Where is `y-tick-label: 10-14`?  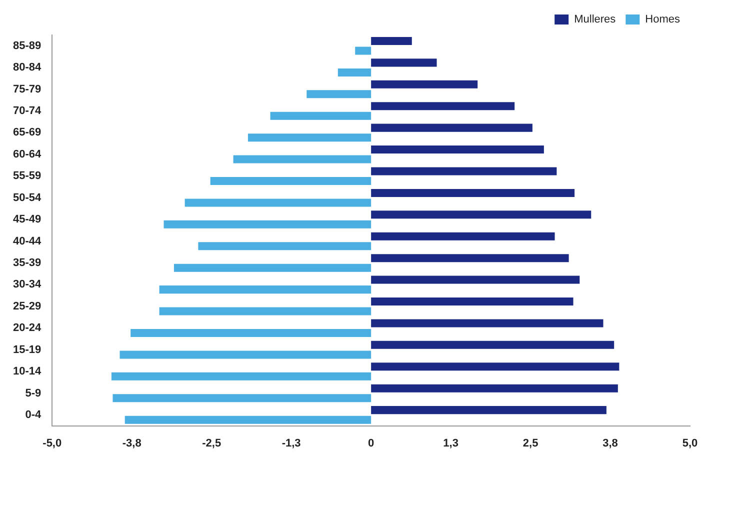
y-tick-label: 10-14 is located at coordinates (27, 372).